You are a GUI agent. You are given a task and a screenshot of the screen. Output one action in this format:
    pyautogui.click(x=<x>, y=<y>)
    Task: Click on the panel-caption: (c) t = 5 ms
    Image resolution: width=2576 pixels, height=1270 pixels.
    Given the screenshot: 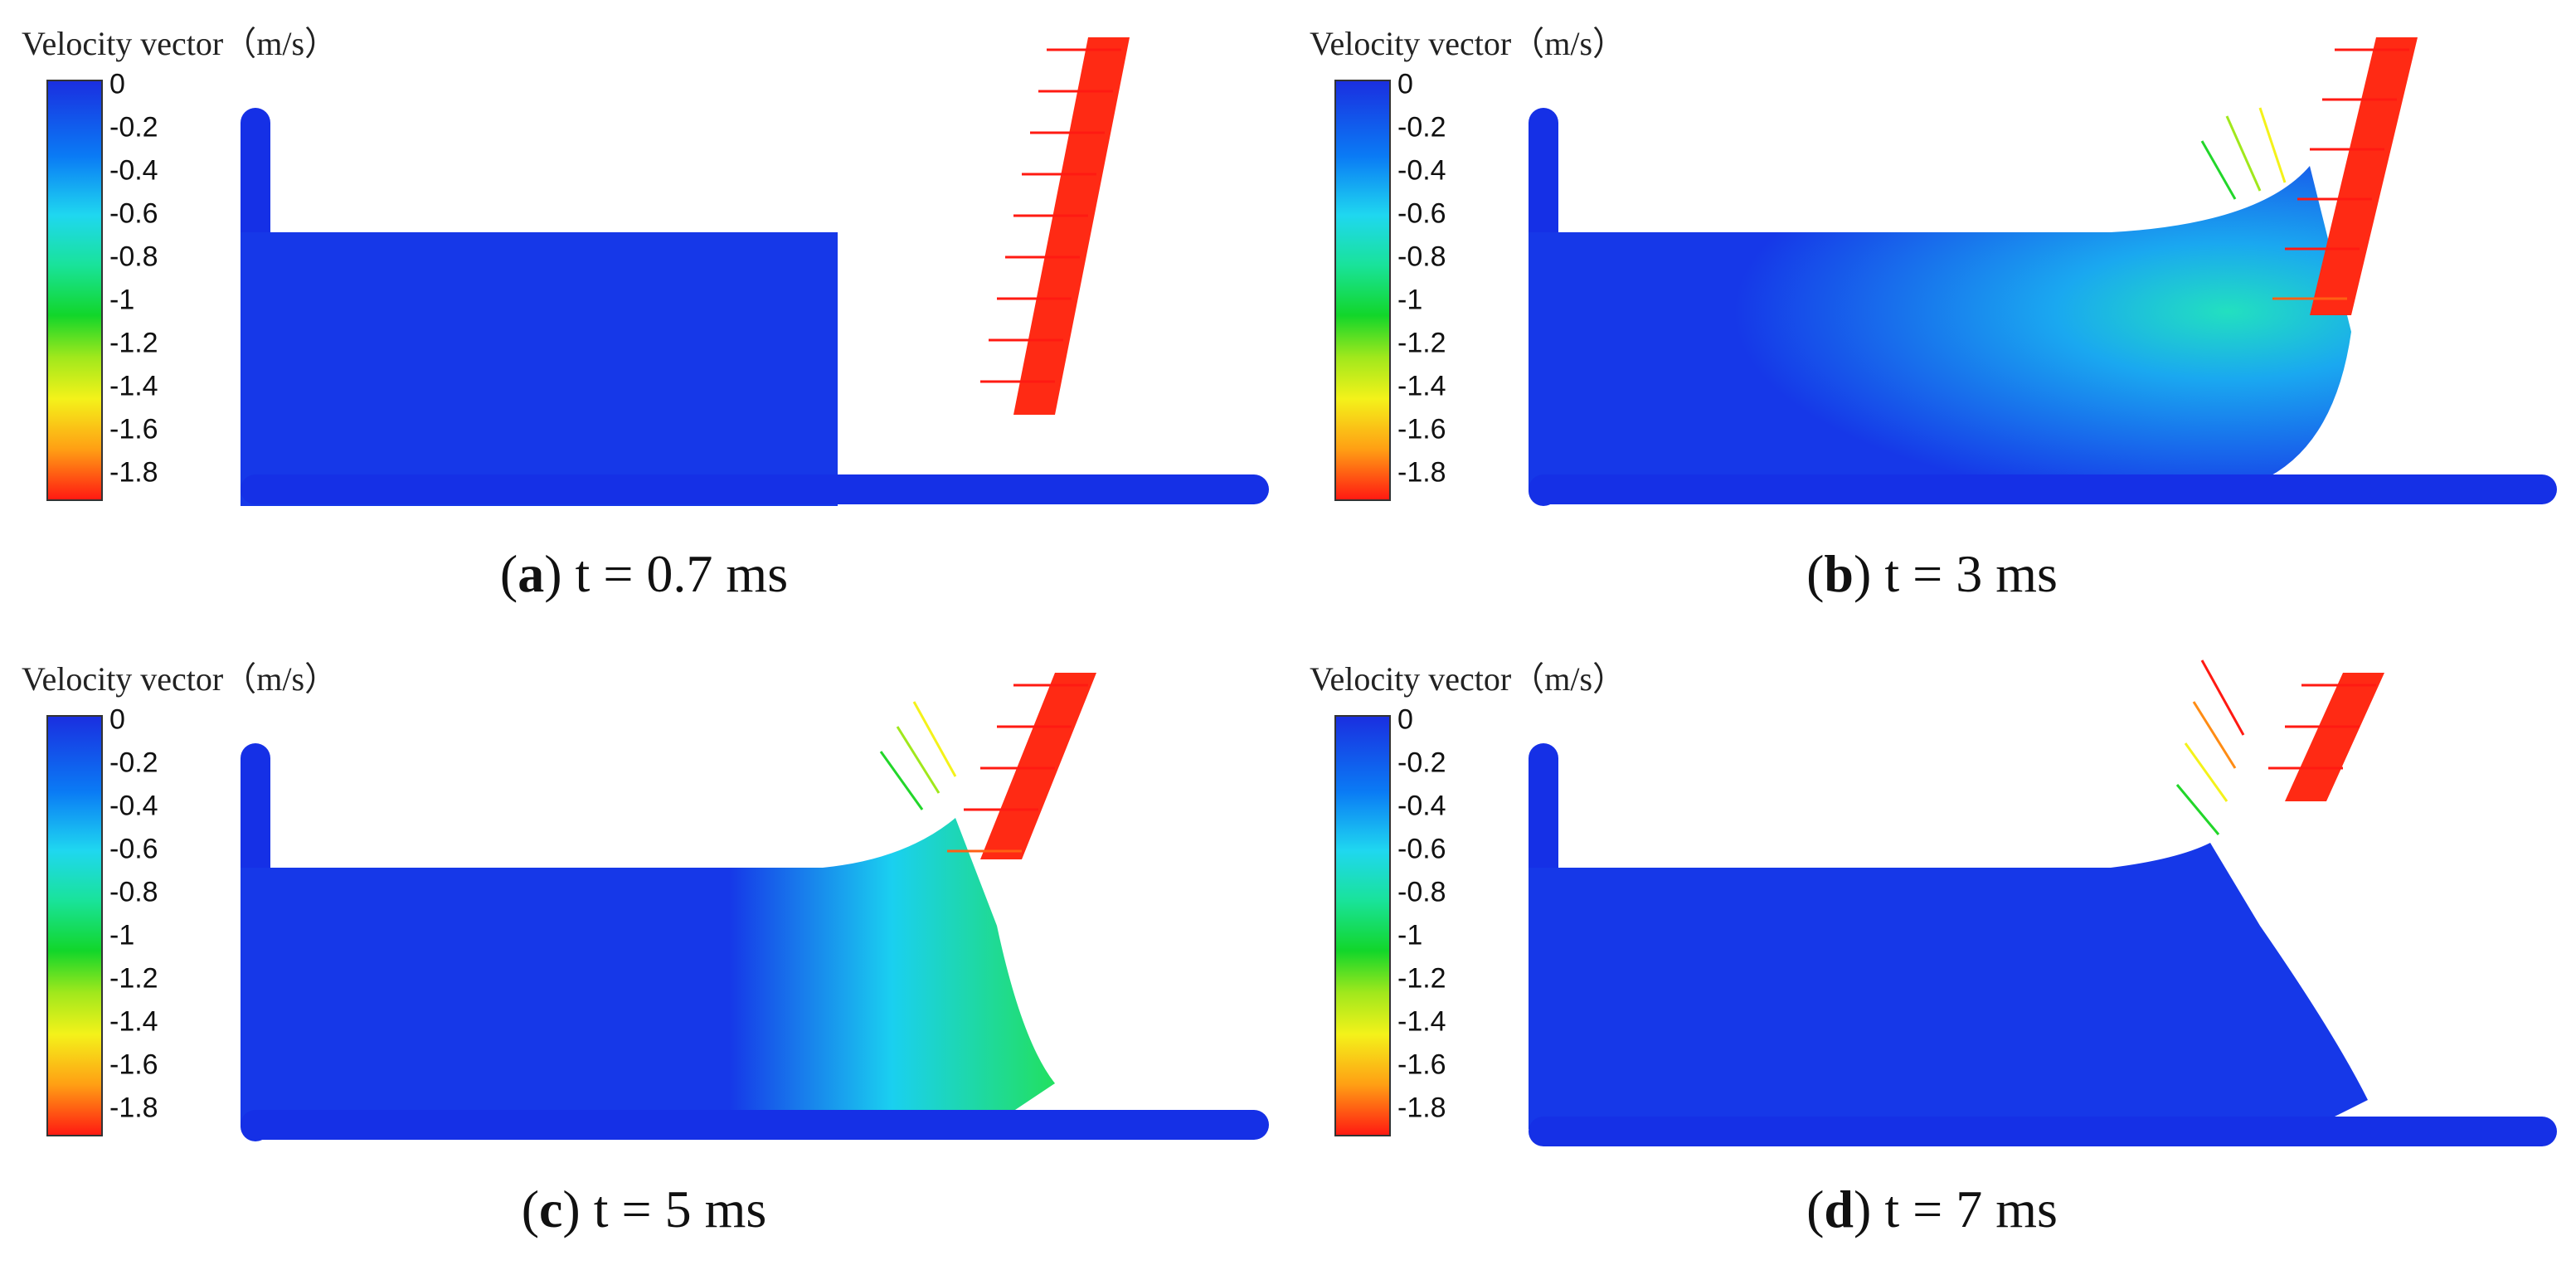 What is the action you would take?
    pyautogui.click(x=644, y=1209)
    